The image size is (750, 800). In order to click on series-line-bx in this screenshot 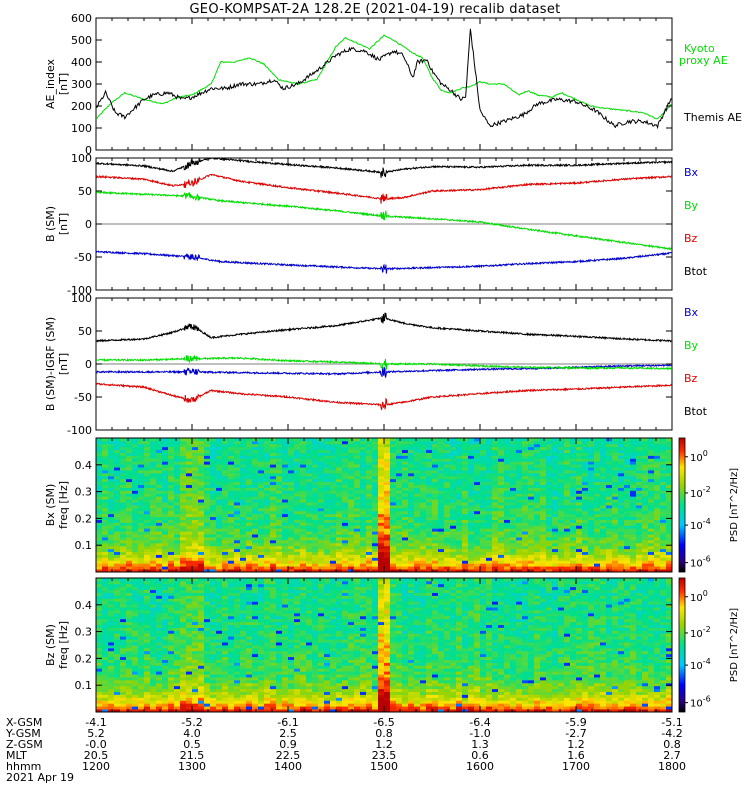, I will do `click(384, 262)`.